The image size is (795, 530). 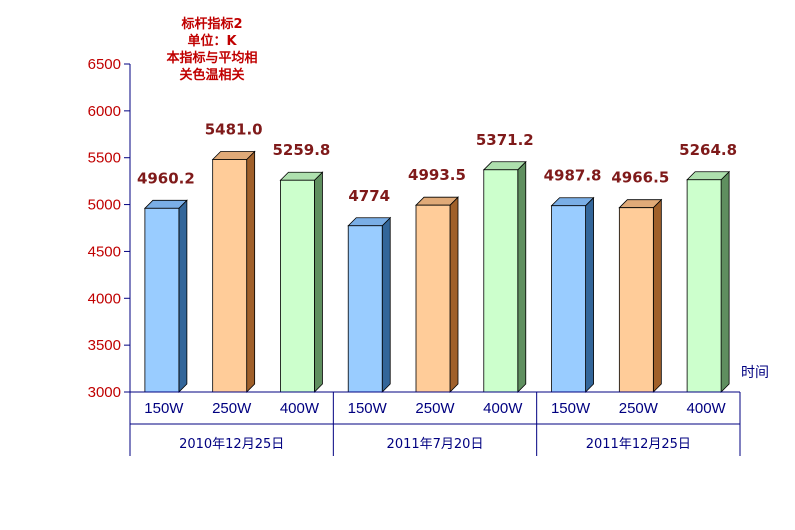 I want to click on y-tick-label: 3000, so click(x=104, y=392).